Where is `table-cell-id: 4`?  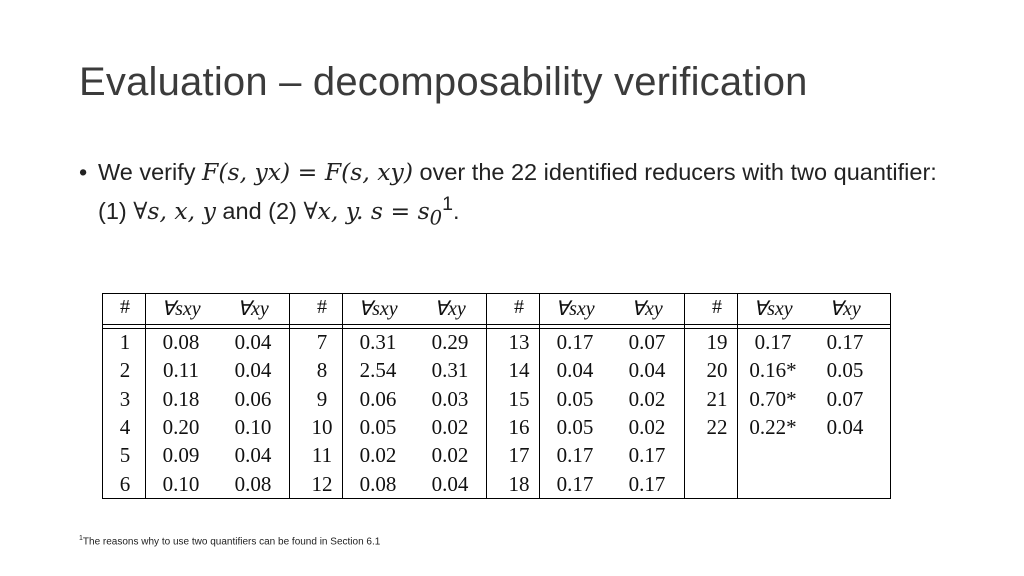 table-cell-id: 4 is located at coordinates (125, 426).